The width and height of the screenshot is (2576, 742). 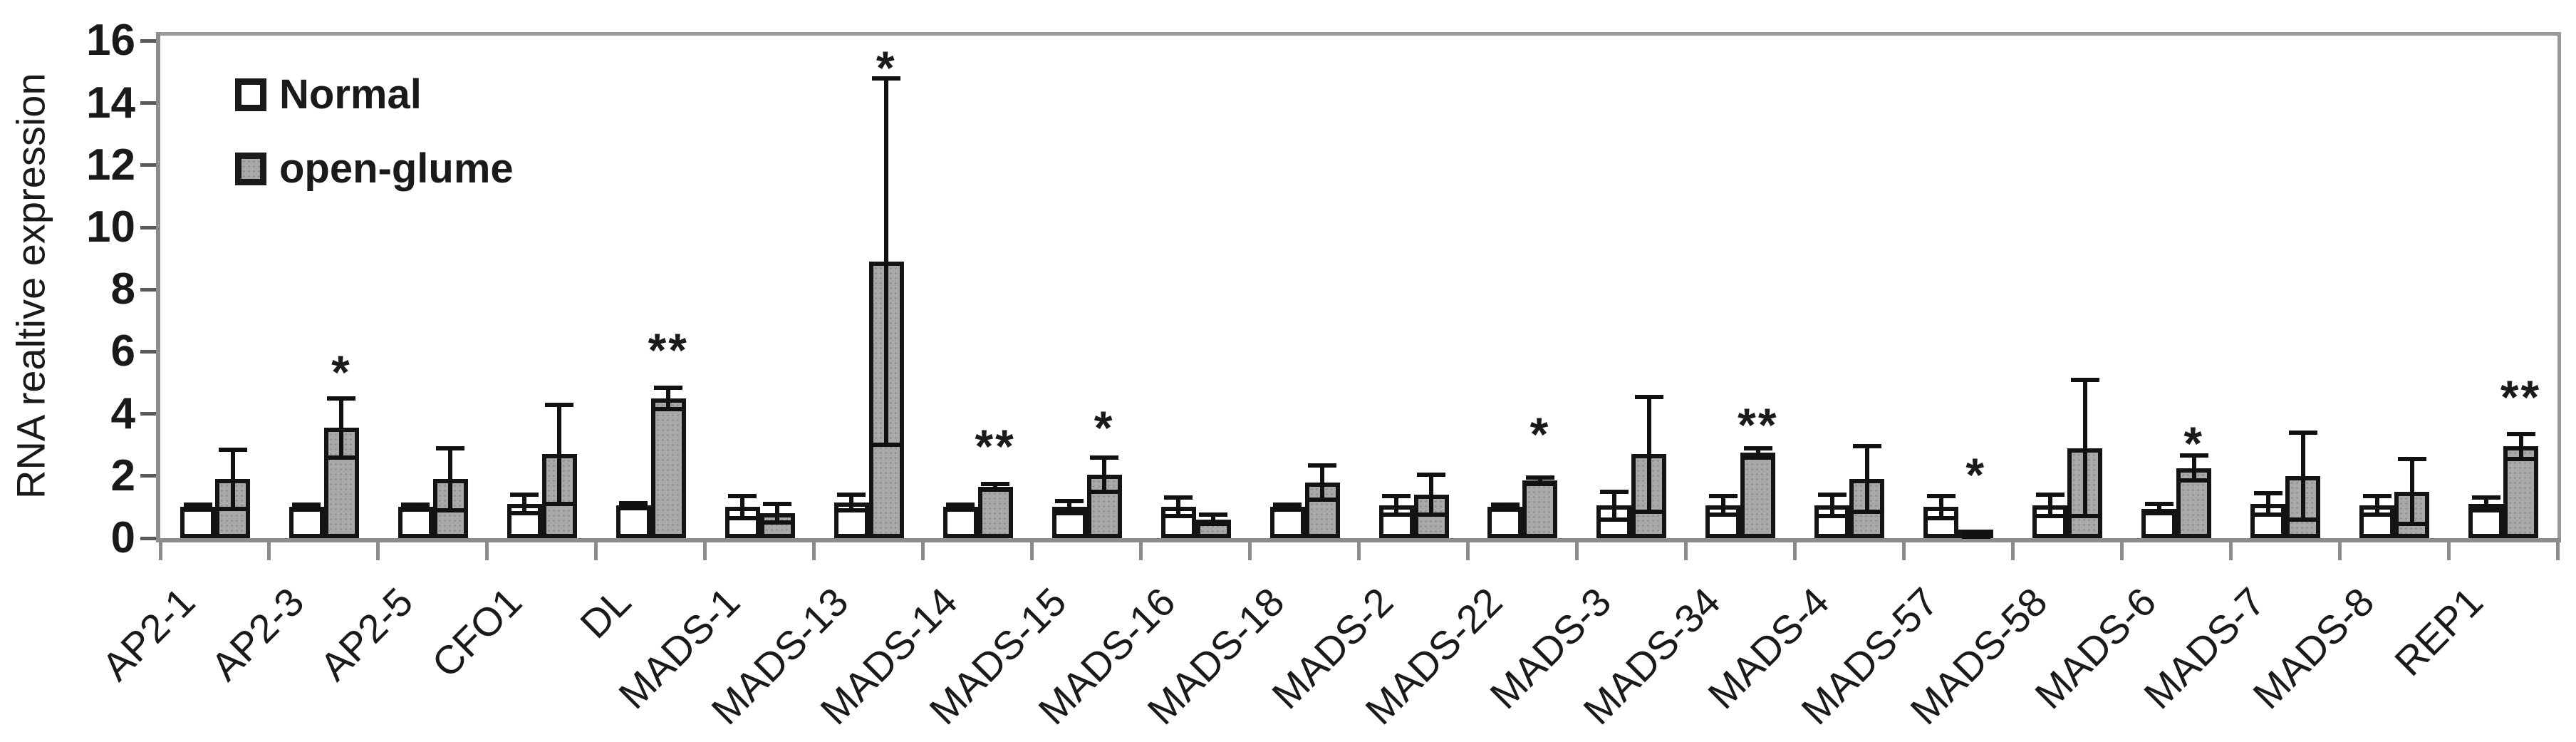 I want to click on y-axis-line, so click(x=158, y=287).